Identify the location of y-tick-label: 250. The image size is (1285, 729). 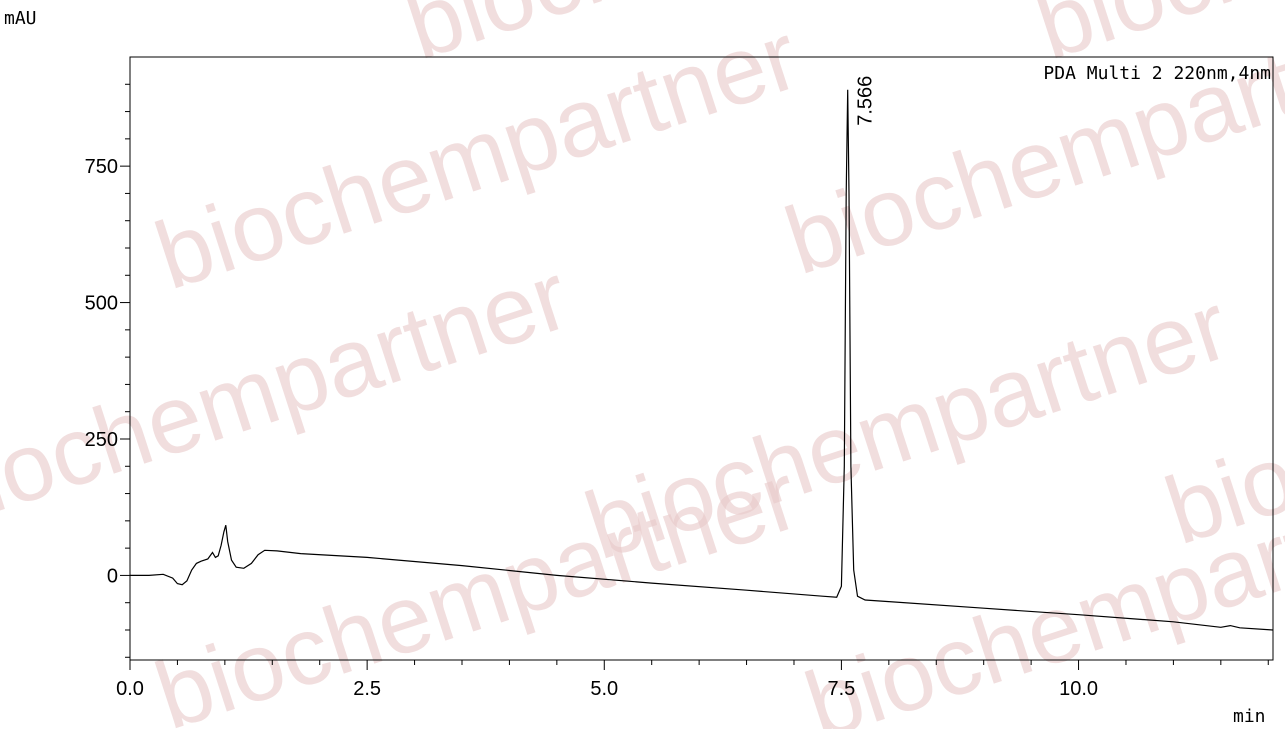
(101, 440).